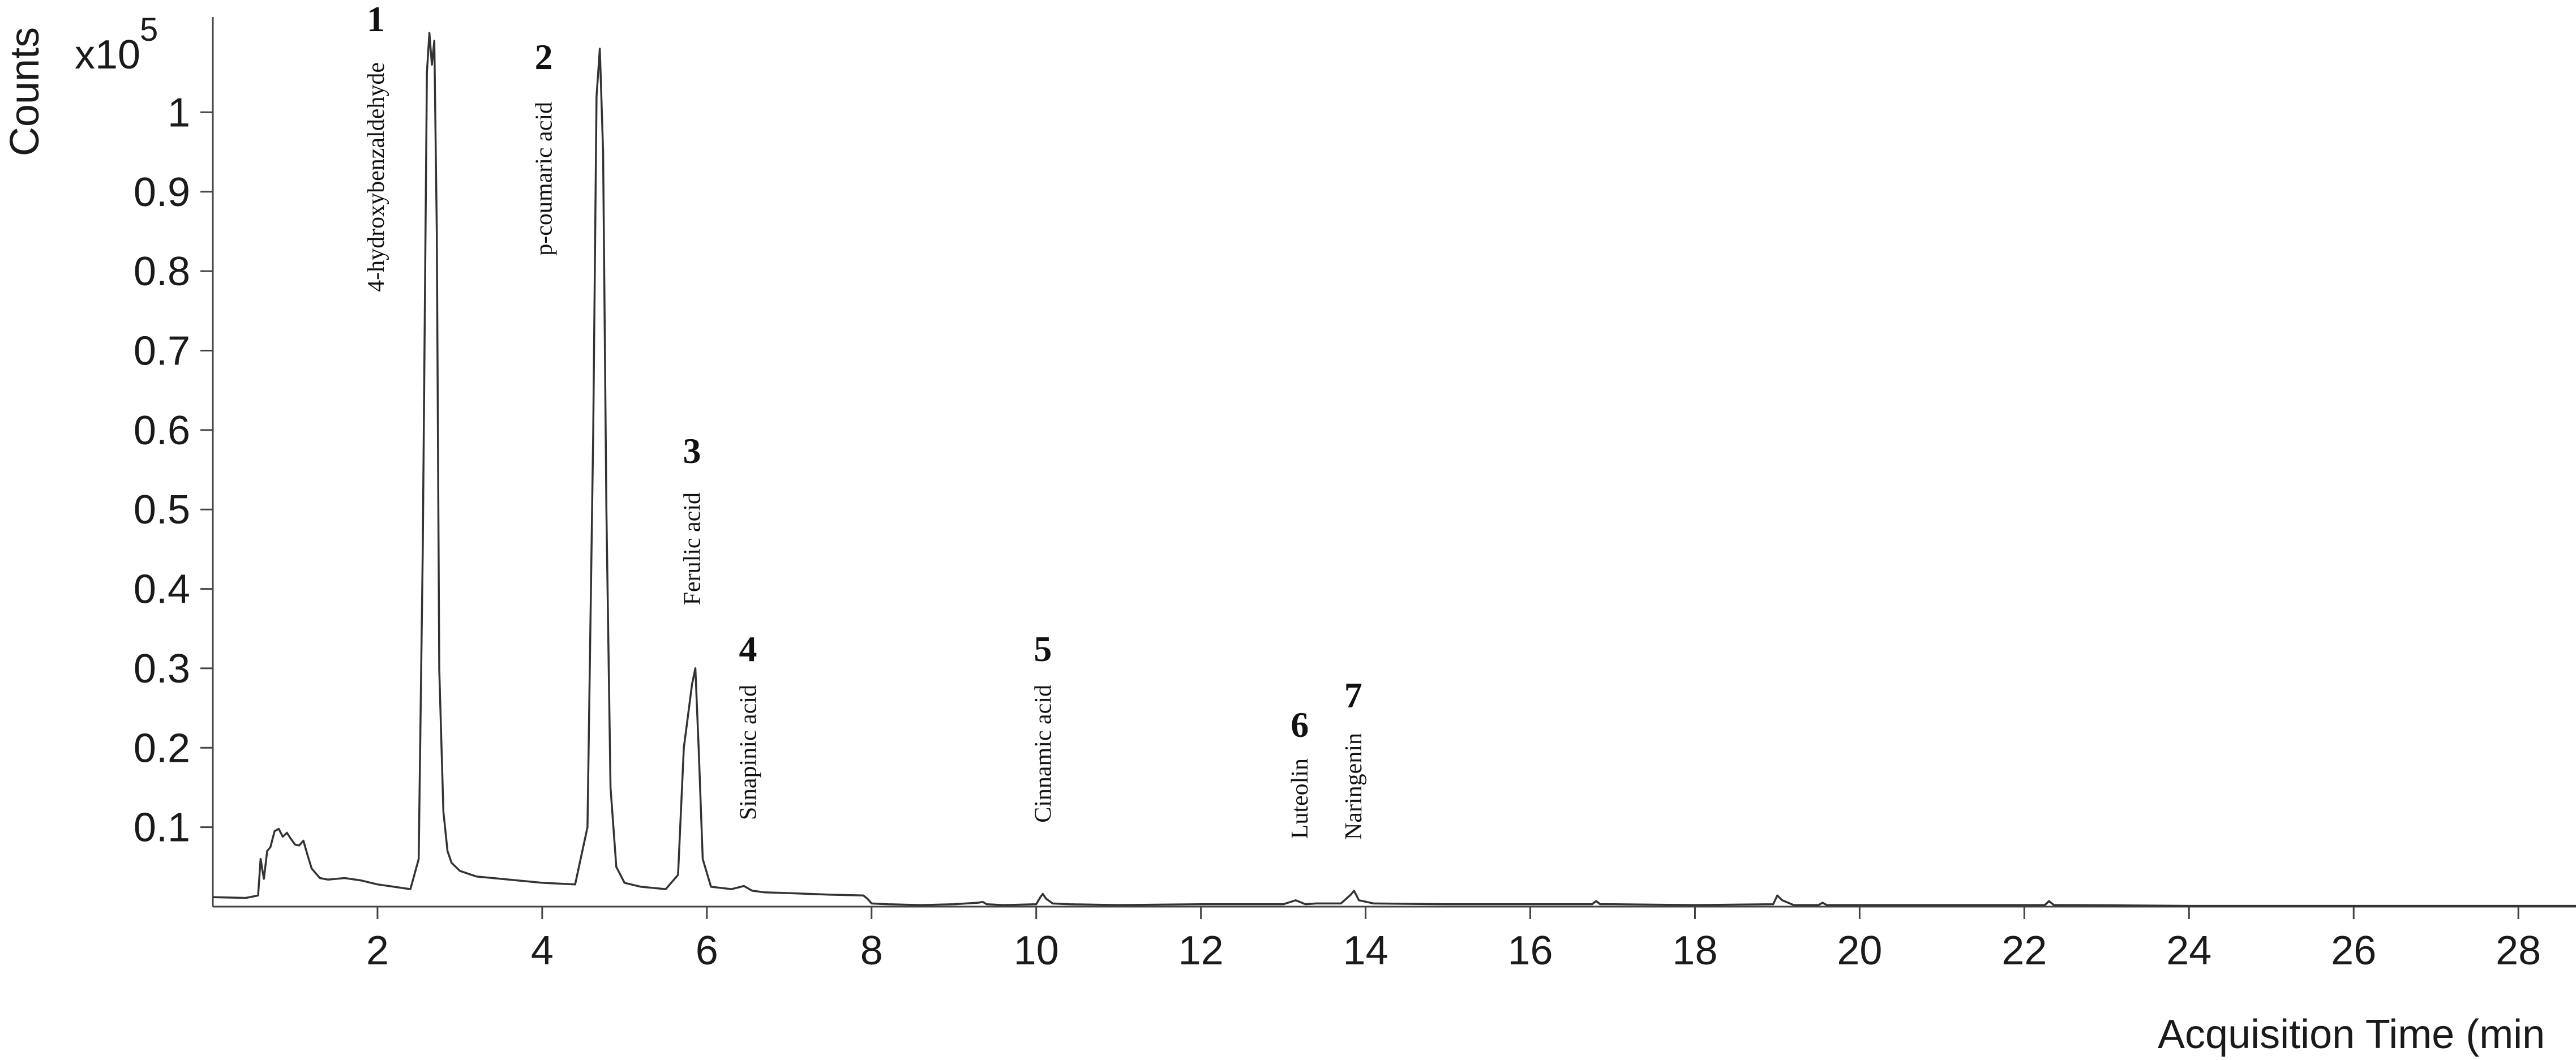  What do you see at coordinates (1453, 940) in the screenshot?
I see `x-ticks-group: 2 4 6 8 10 12 14 16 18 20 22 24 26 28` at bounding box center [1453, 940].